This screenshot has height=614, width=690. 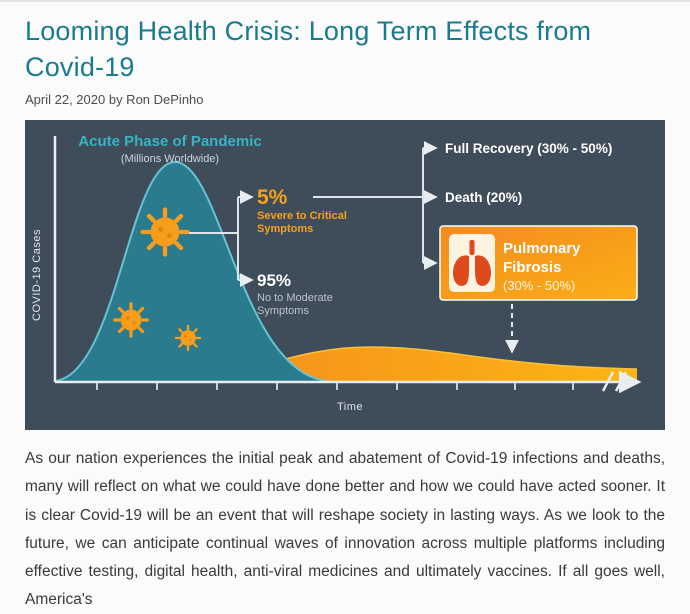 What do you see at coordinates (335, 387) in the screenshot?
I see `x-axis-ticks` at bounding box center [335, 387].